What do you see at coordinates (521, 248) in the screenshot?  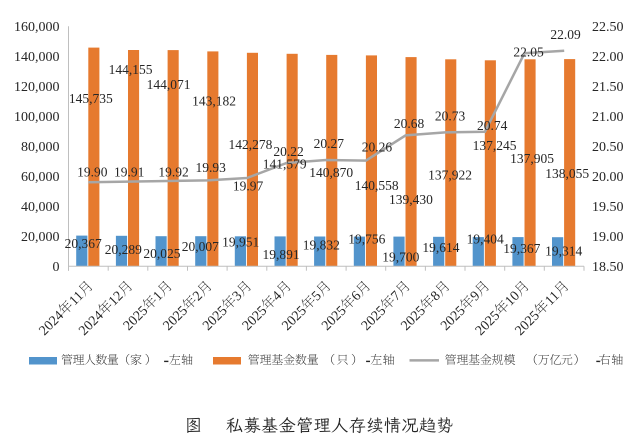 I see `svg-text: 19,367` at bounding box center [521, 248].